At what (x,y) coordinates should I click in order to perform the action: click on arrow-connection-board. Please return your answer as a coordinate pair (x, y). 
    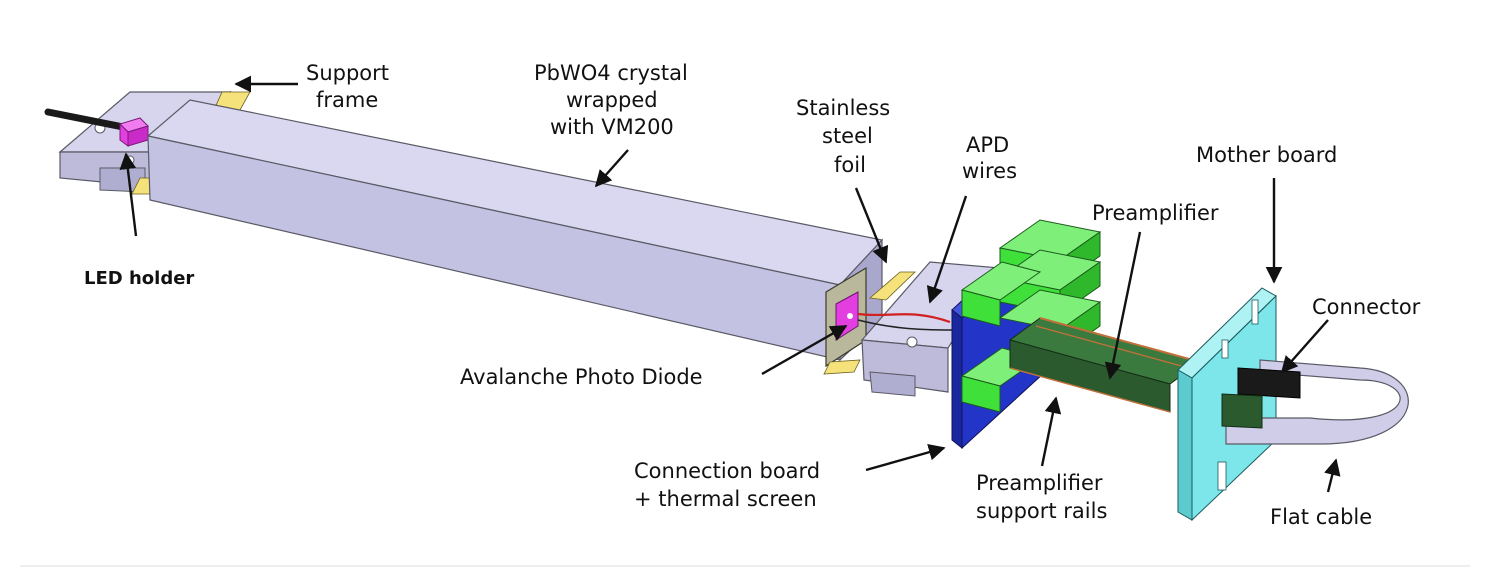
    Looking at the image, I should click on (905, 458).